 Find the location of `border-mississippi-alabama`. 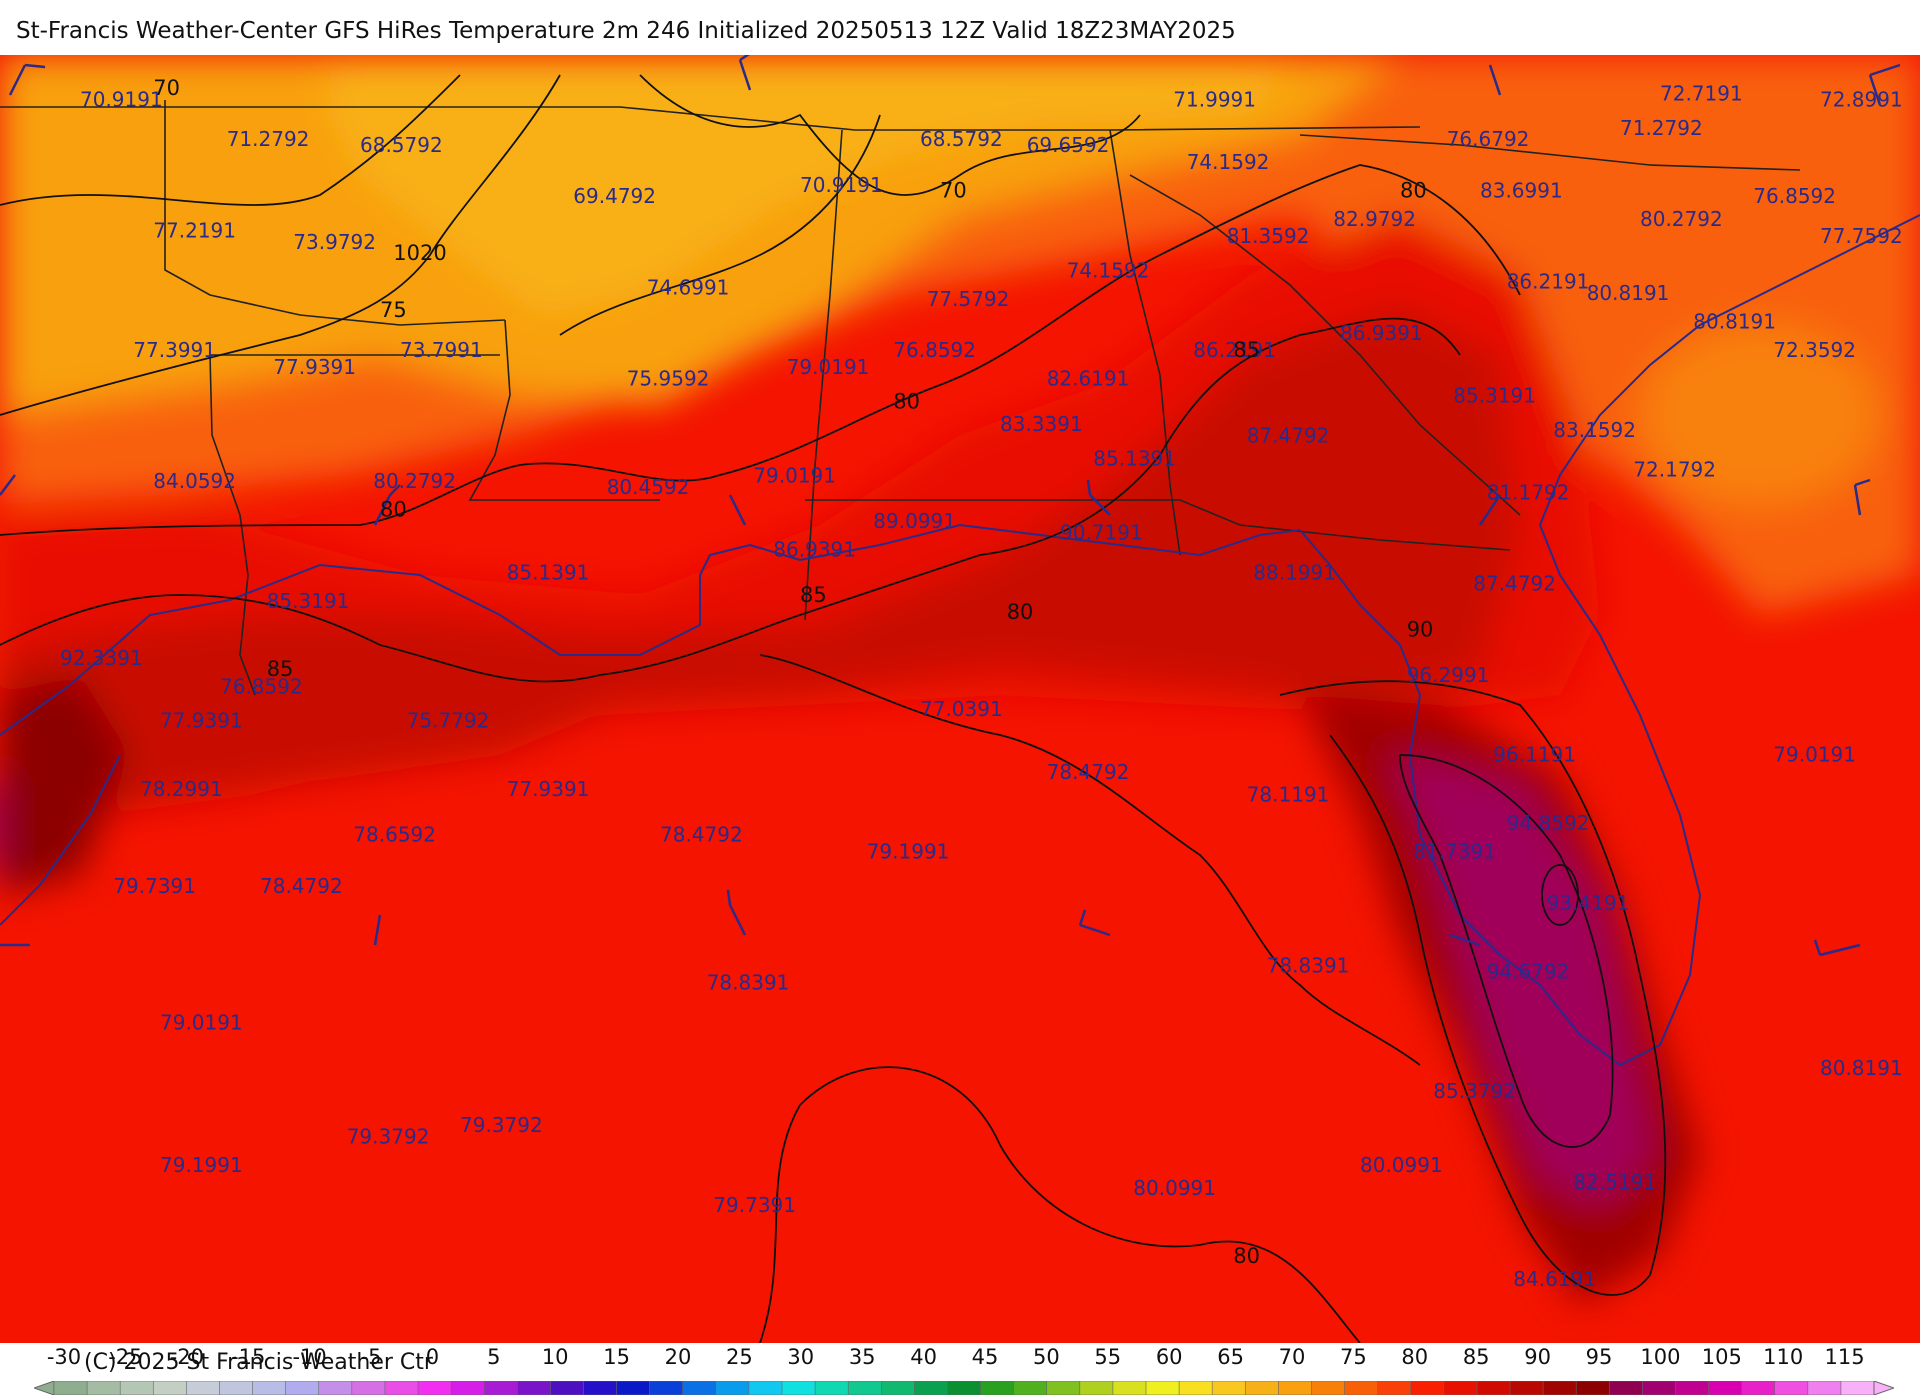

border-mississippi-alabama is located at coordinates (823, 375).